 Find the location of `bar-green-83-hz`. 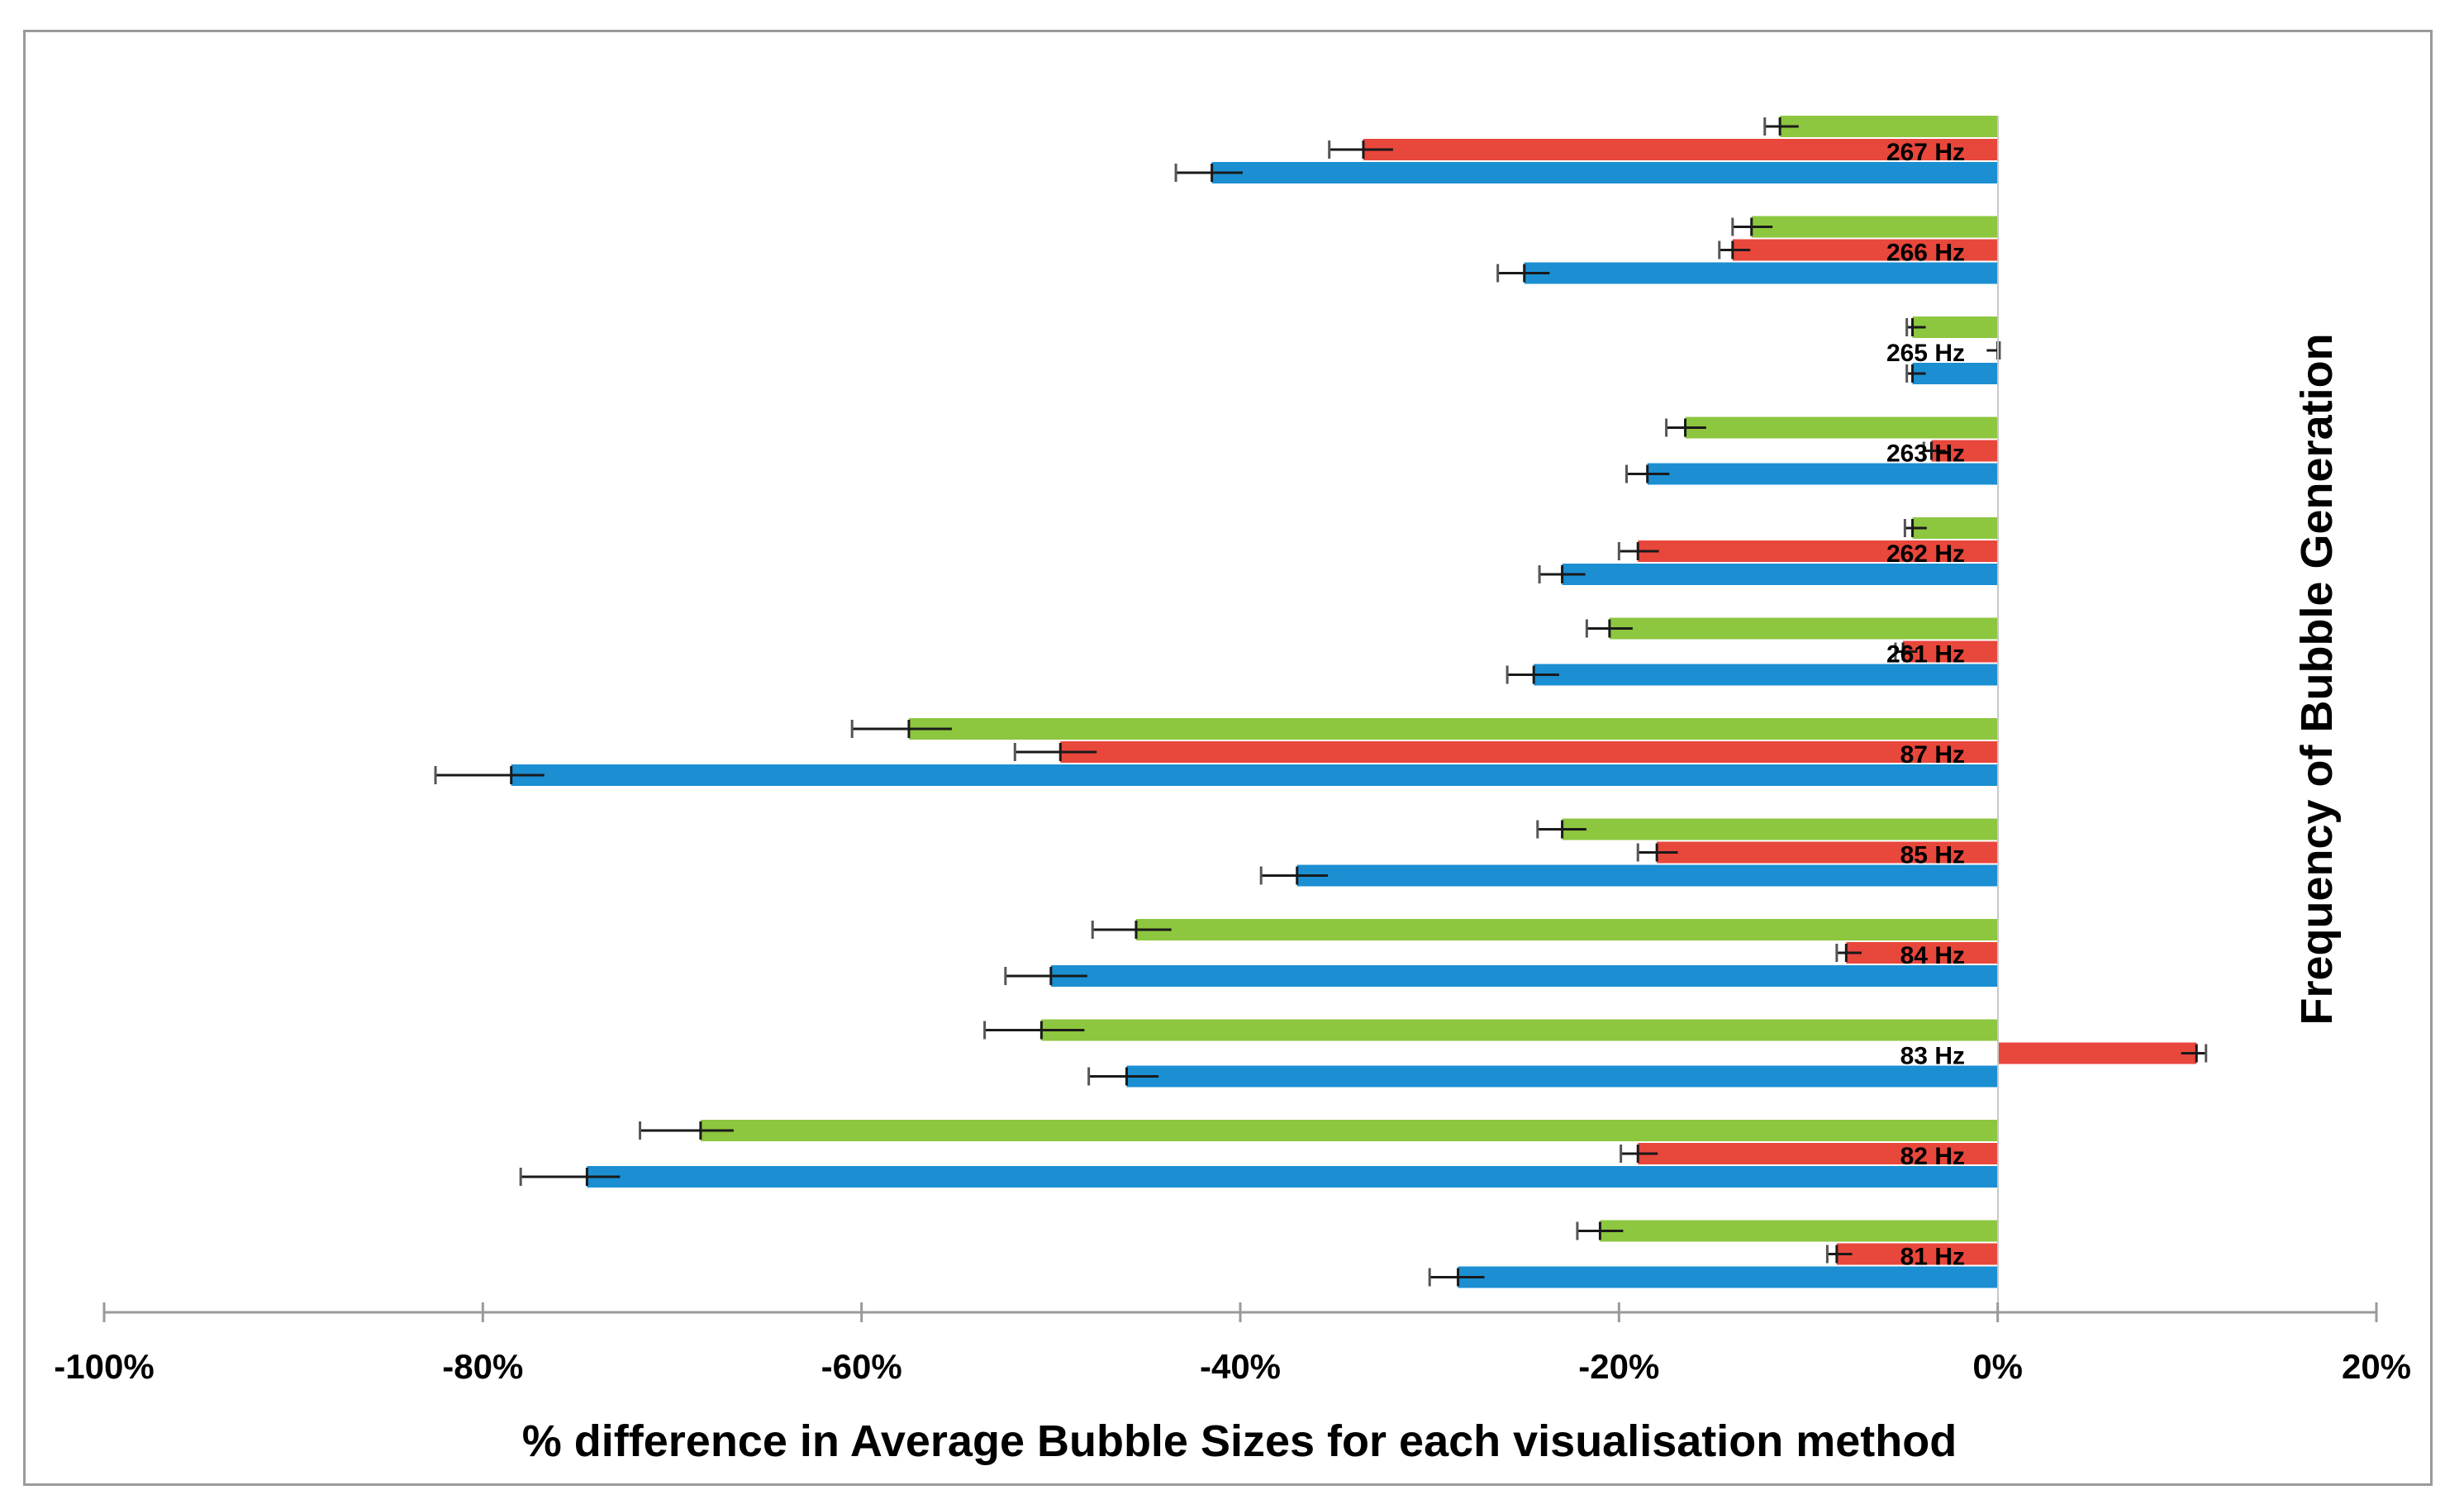

bar-green-83-hz is located at coordinates (1520, 1030).